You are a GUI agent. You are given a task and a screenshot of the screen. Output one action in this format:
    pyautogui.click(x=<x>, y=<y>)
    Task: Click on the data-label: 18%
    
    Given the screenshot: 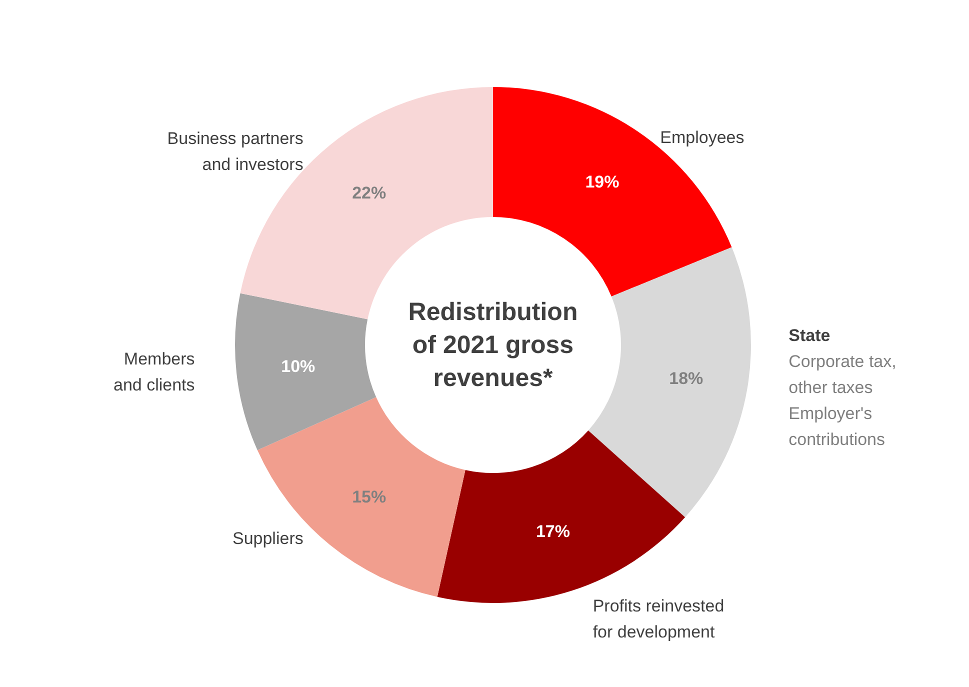 What is the action you would take?
    pyautogui.click(x=686, y=378)
    